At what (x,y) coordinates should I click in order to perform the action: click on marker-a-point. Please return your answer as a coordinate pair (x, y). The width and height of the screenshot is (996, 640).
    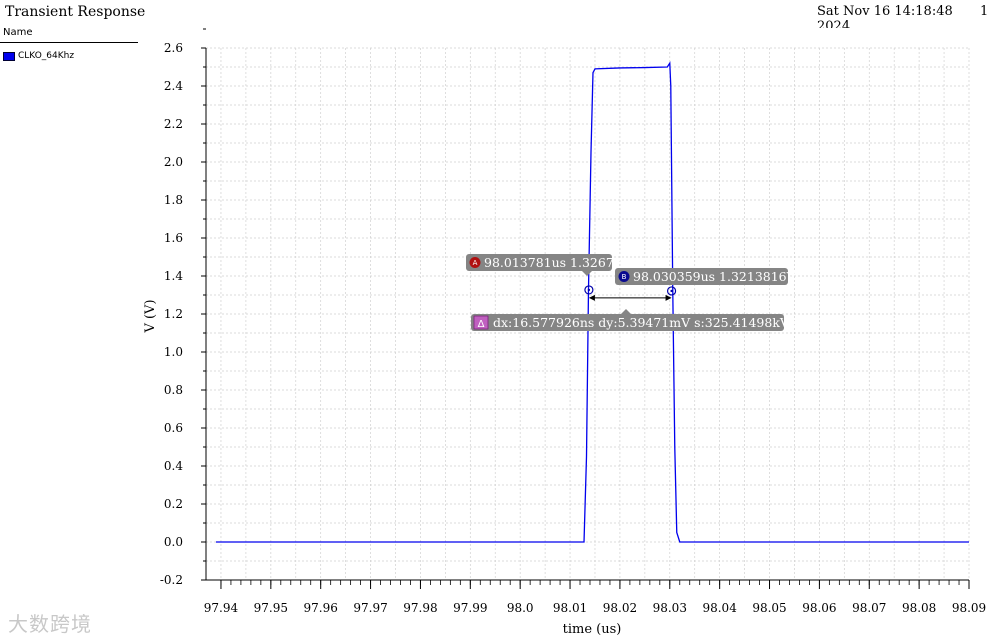
    Looking at the image, I should click on (589, 290).